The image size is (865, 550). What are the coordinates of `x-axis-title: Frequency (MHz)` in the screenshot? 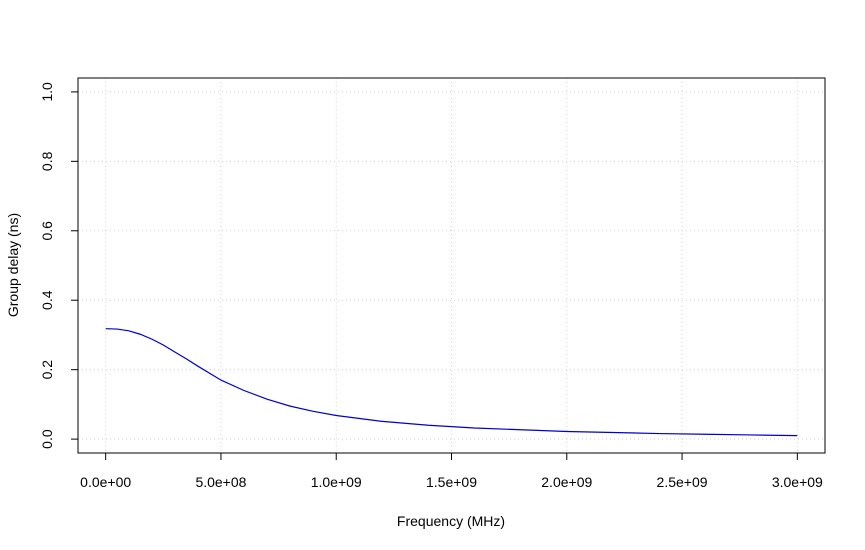 It's located at (451, 521).